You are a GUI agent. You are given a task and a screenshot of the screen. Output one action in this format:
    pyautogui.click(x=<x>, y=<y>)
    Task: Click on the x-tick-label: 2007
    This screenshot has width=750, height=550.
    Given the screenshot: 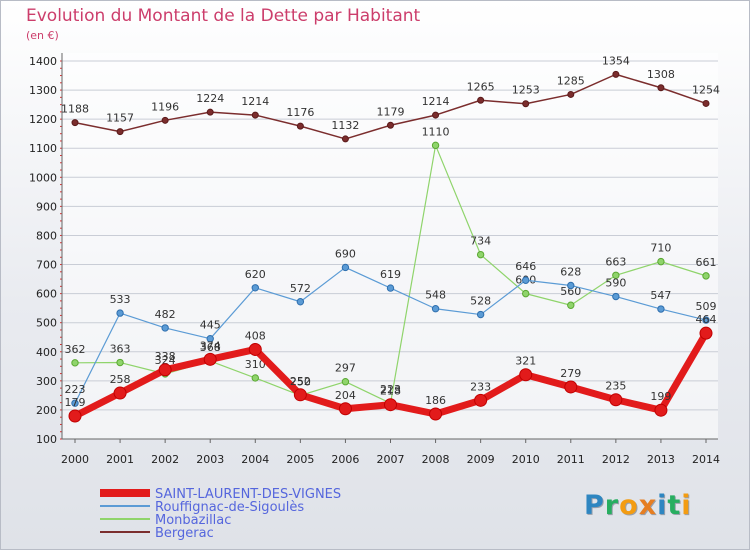 What is the action you would take?
    pyautogui.click(x=391, y=459)
    